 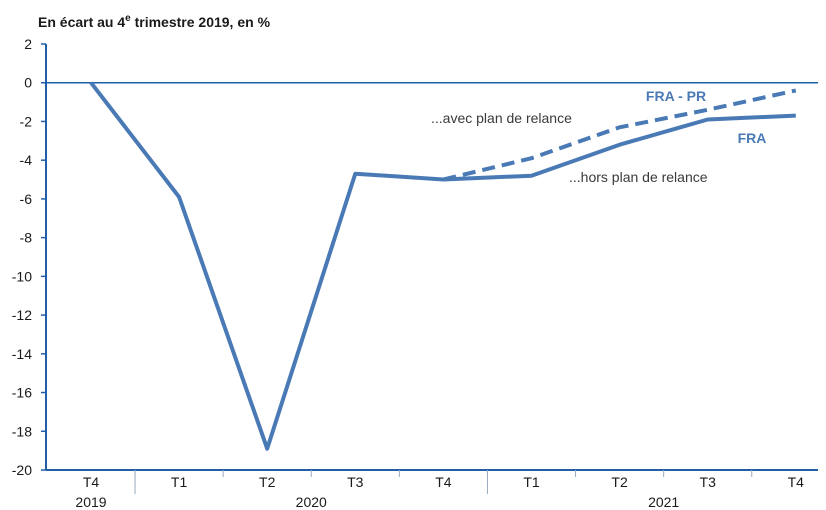 What do you see at coordinates (26, 121) in the screenshot?
I see `y-tick-label: -2` at bounding box center [26, 121].